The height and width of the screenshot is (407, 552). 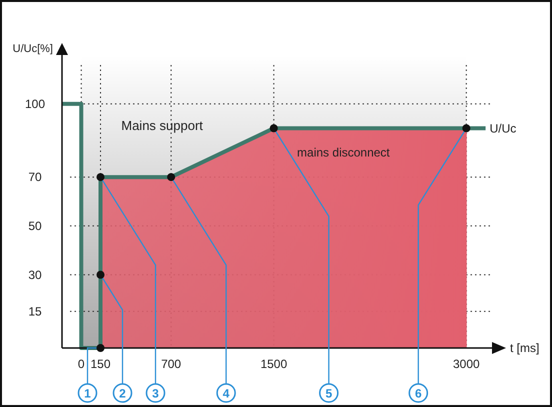 What do you see at coordinates (35, 225) in the screenshot?
I see `y-tick-label: 50` at bounding box center [35, 225].